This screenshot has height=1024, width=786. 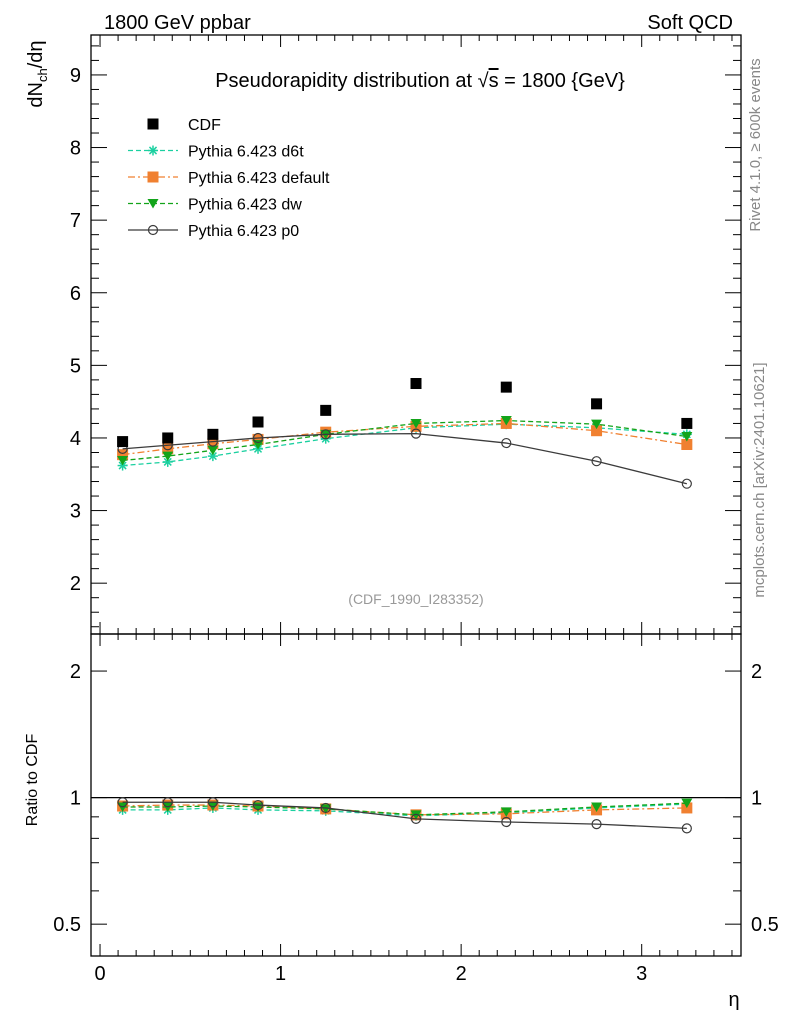 I want to click on y-tick-label-ratio-right: 2, so click(x=756, y=672).